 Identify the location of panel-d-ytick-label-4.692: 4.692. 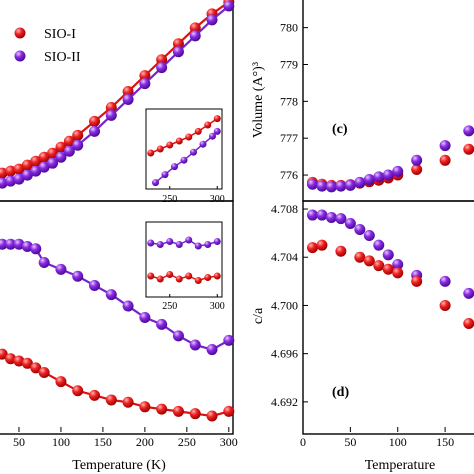
(284, 402).